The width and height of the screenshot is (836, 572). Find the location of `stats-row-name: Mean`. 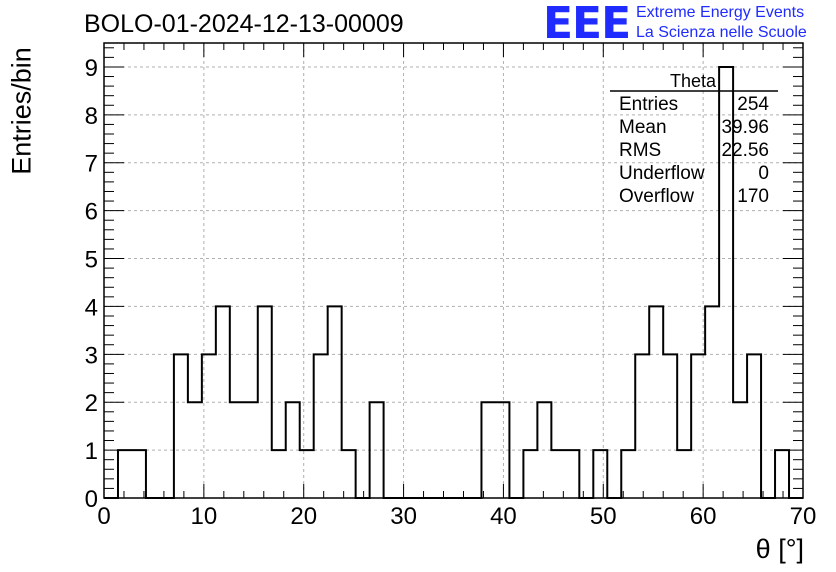

stats-row-name: Mean is located at coordinates (643, 127).